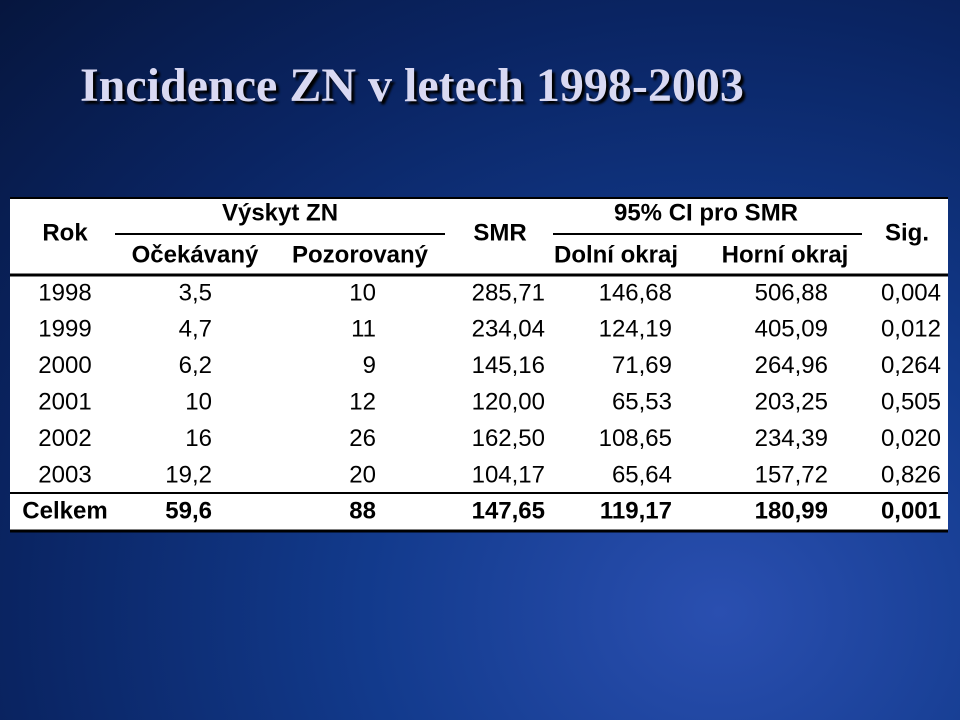 The image size is (960, 720). Describe the element at coordinates (791, 510) in the screenshot. I see `table-cell: 180,99` at that location.